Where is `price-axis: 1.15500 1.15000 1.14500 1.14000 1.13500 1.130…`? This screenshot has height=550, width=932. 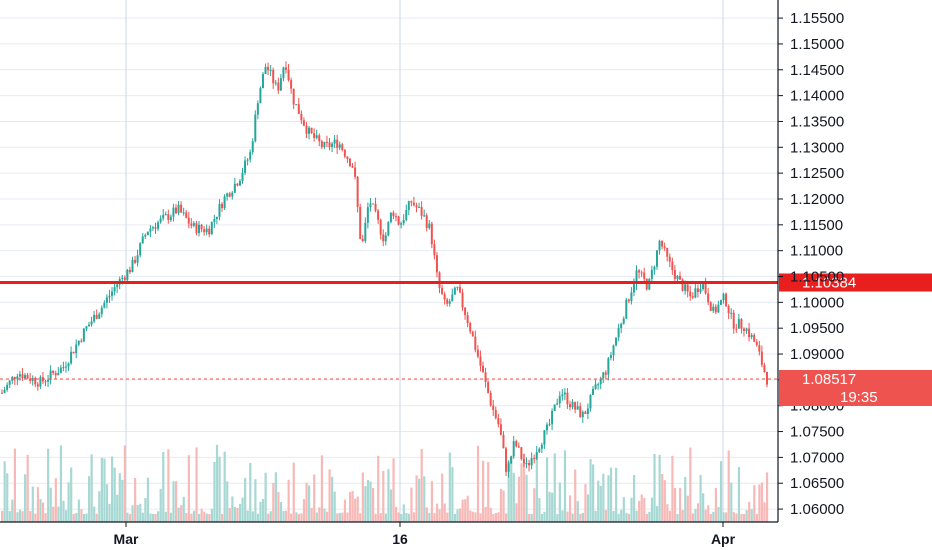
price-axis: 1.15500 1.15000 1.14500 1.14000 1.13500 1.130… is located at coordinates (810, 261).